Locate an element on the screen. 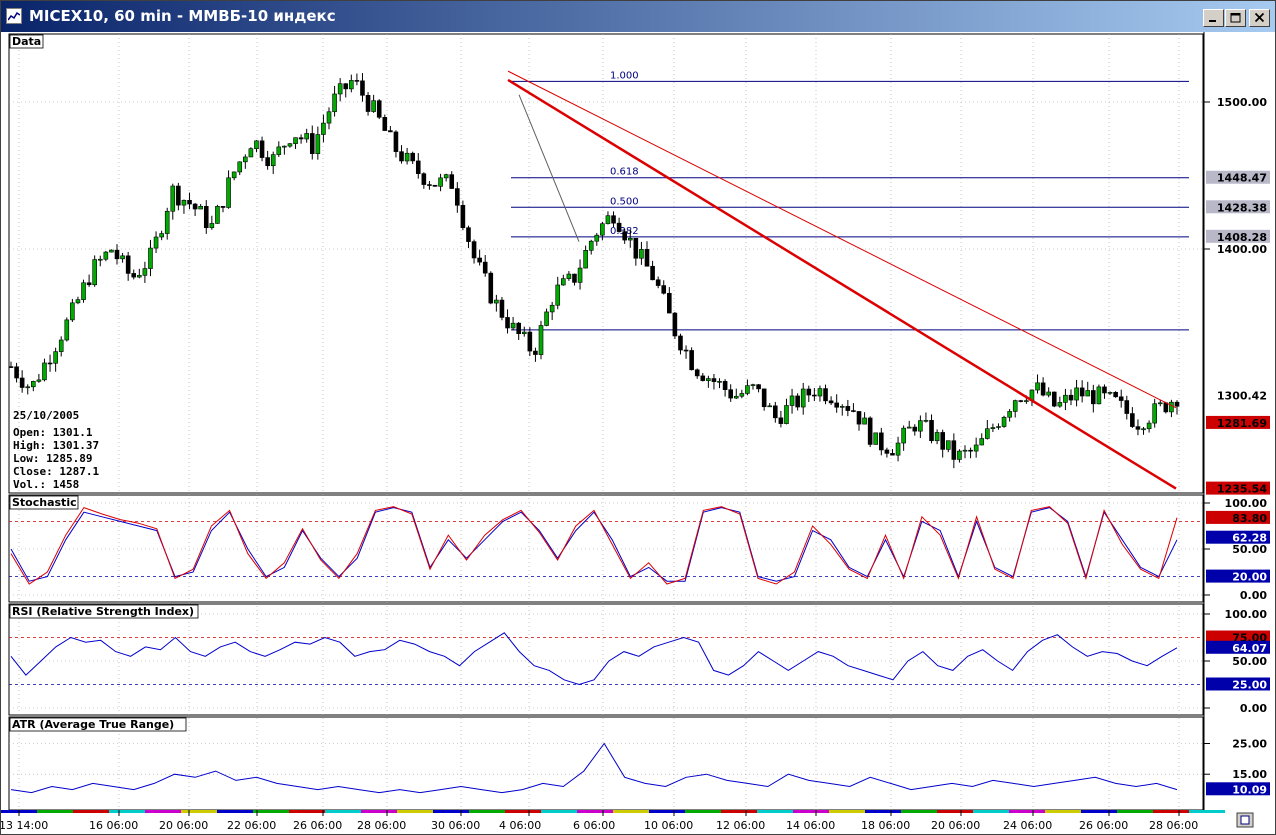 This screenshot has height=835, width=1276. time-axis is located at coordinates (638, 823).